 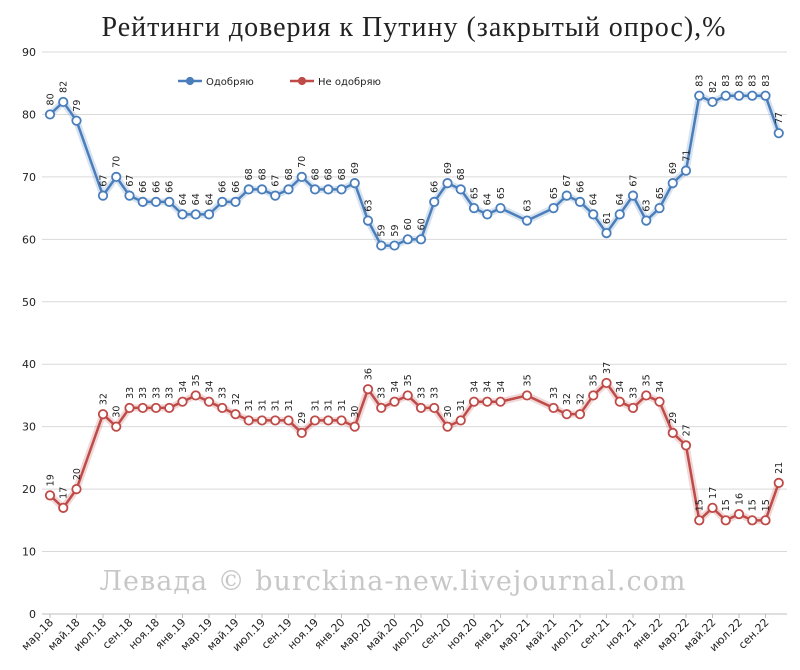 What do you see at coordinates (673, 418) in the screenshot?
I see `data-label: 29` at bounding box center [673, 418].